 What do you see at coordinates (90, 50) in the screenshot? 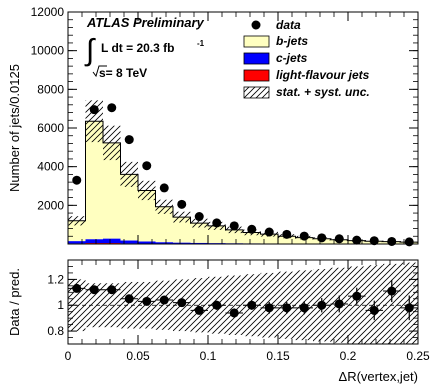
I see `integral-sign: ∫` at bounding box center [90, 50].